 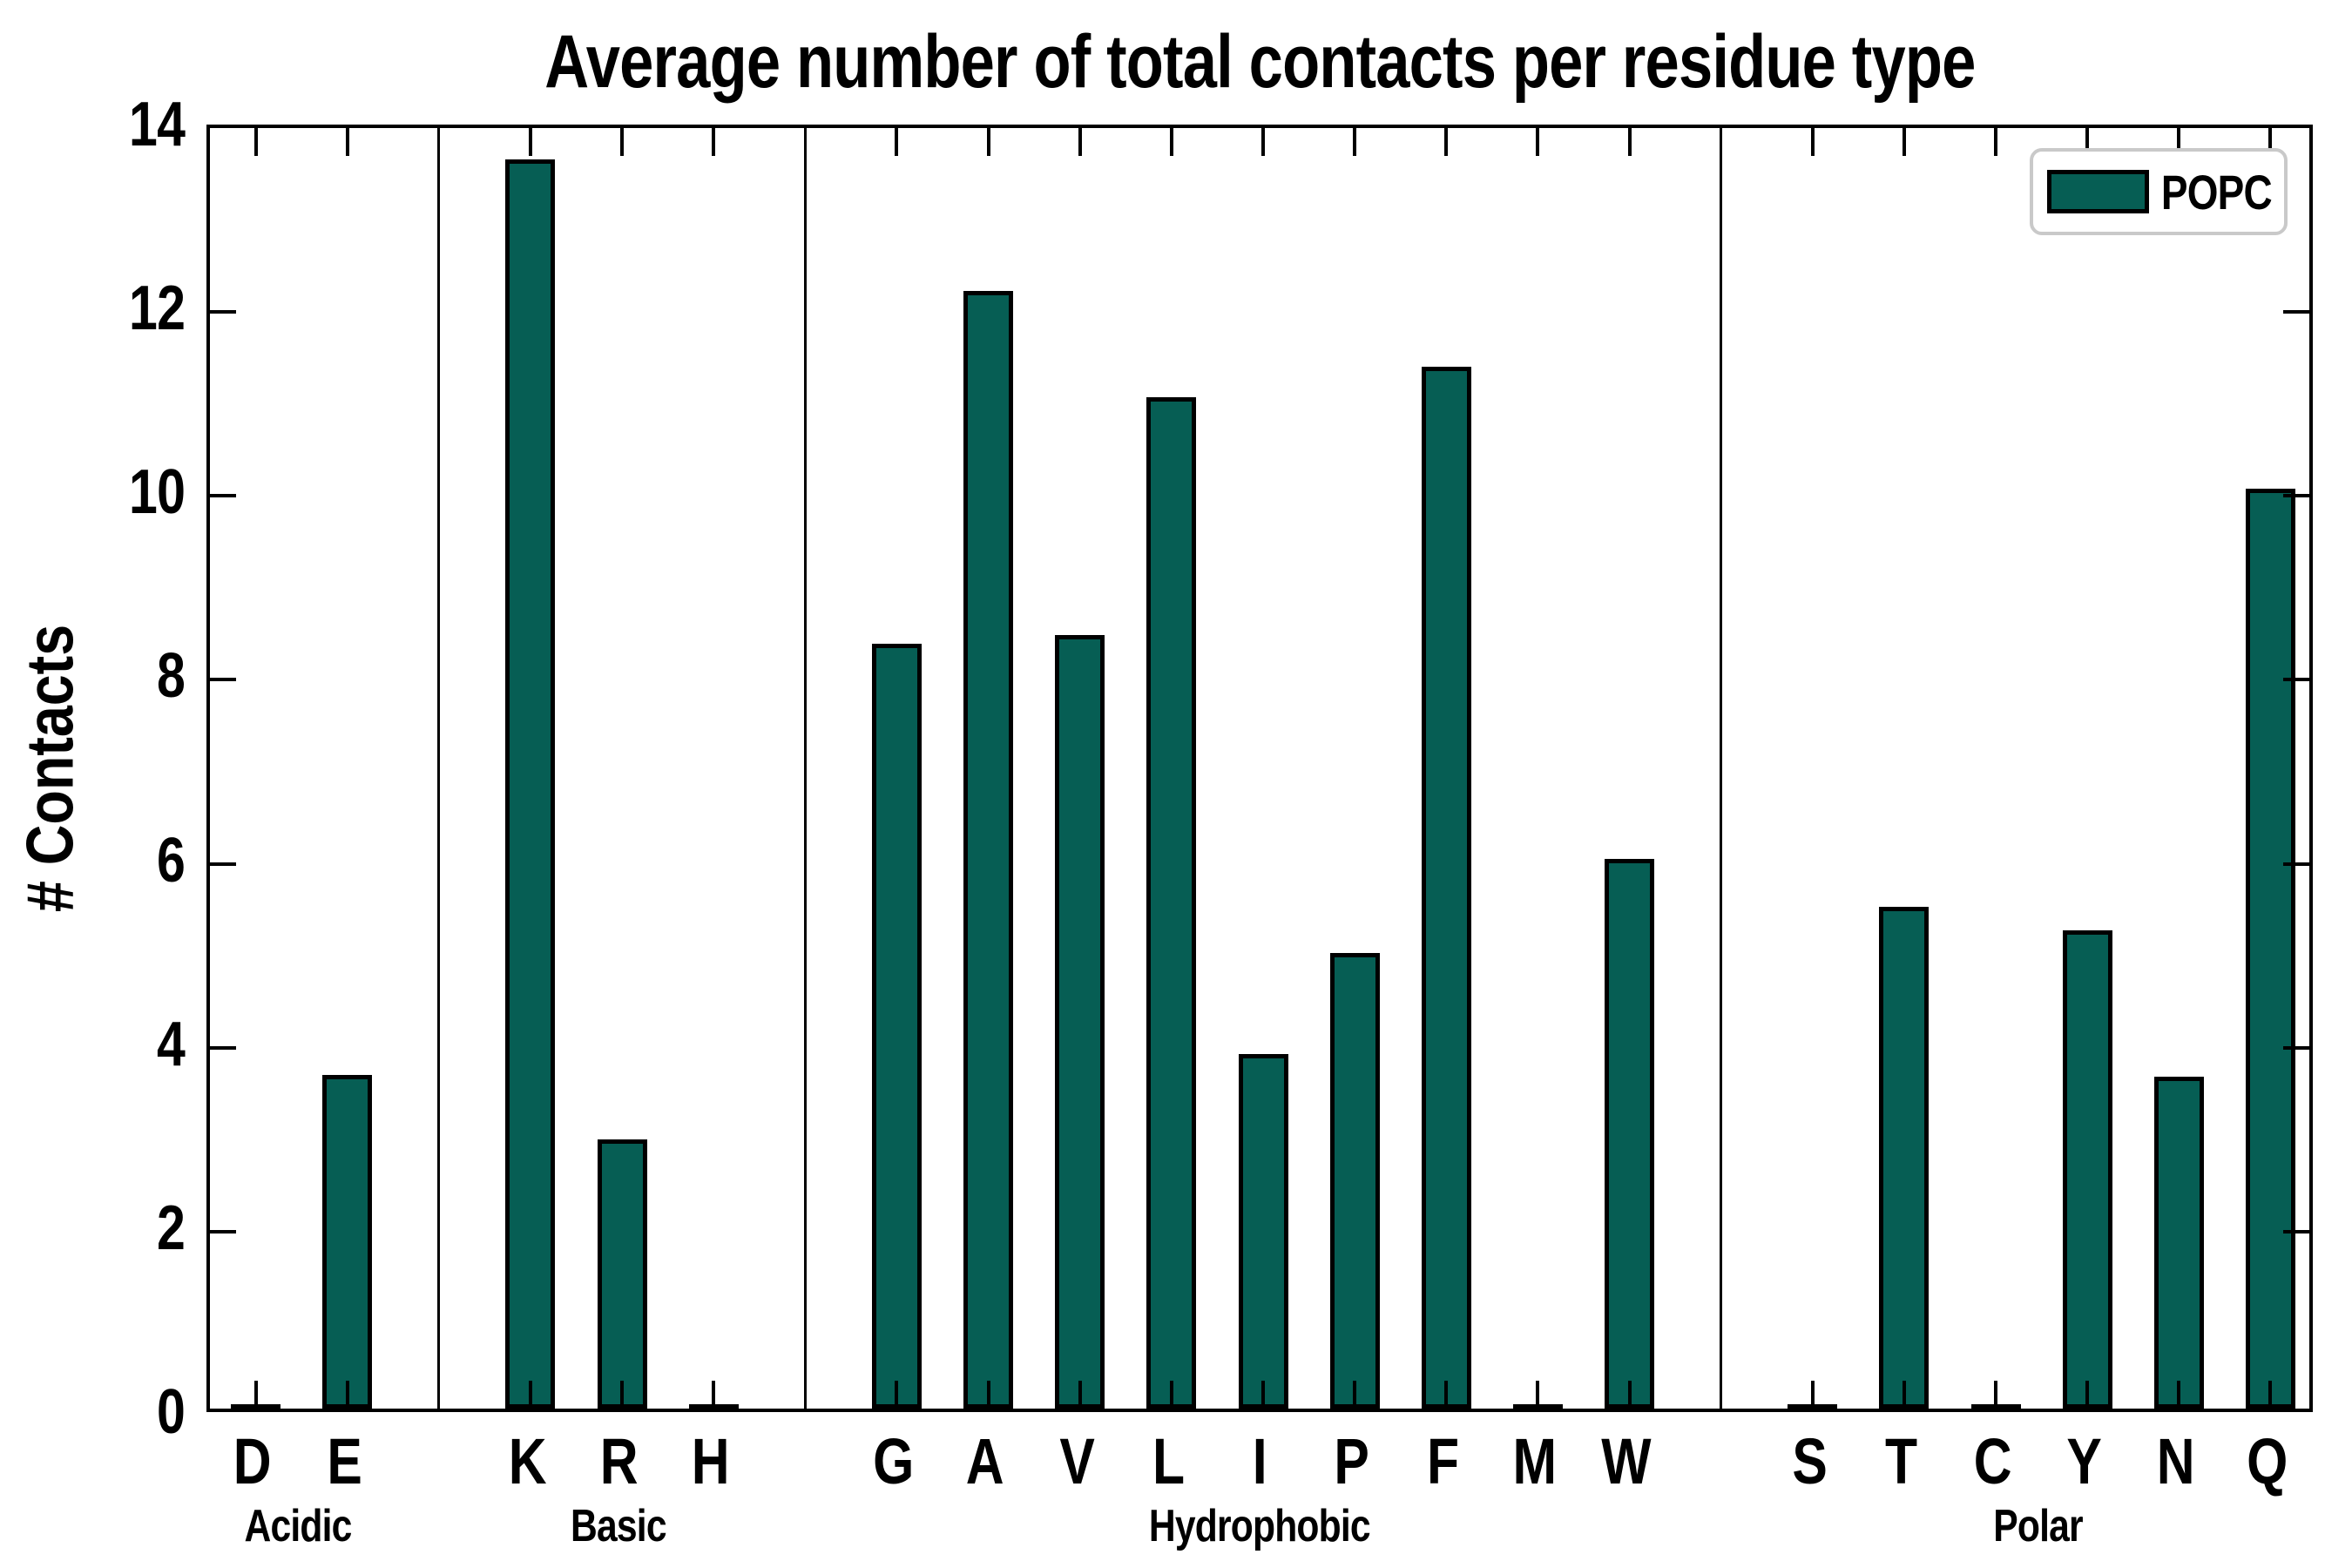 What do you see at coordinates (1263, 1395) in the screenshot?
I see `x-tick-bottom-I` at bounding box center [1263, 1395].